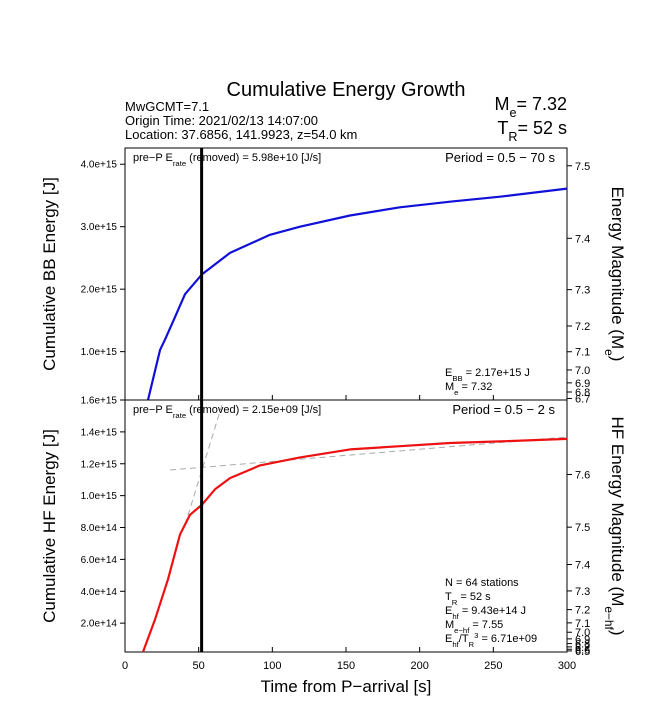 This screenshot has height=716, width=661. What do you see at coordinates (493, 666) in the screenshot?
I see `x-tick-label: 250` at bounding box center [493, 666].